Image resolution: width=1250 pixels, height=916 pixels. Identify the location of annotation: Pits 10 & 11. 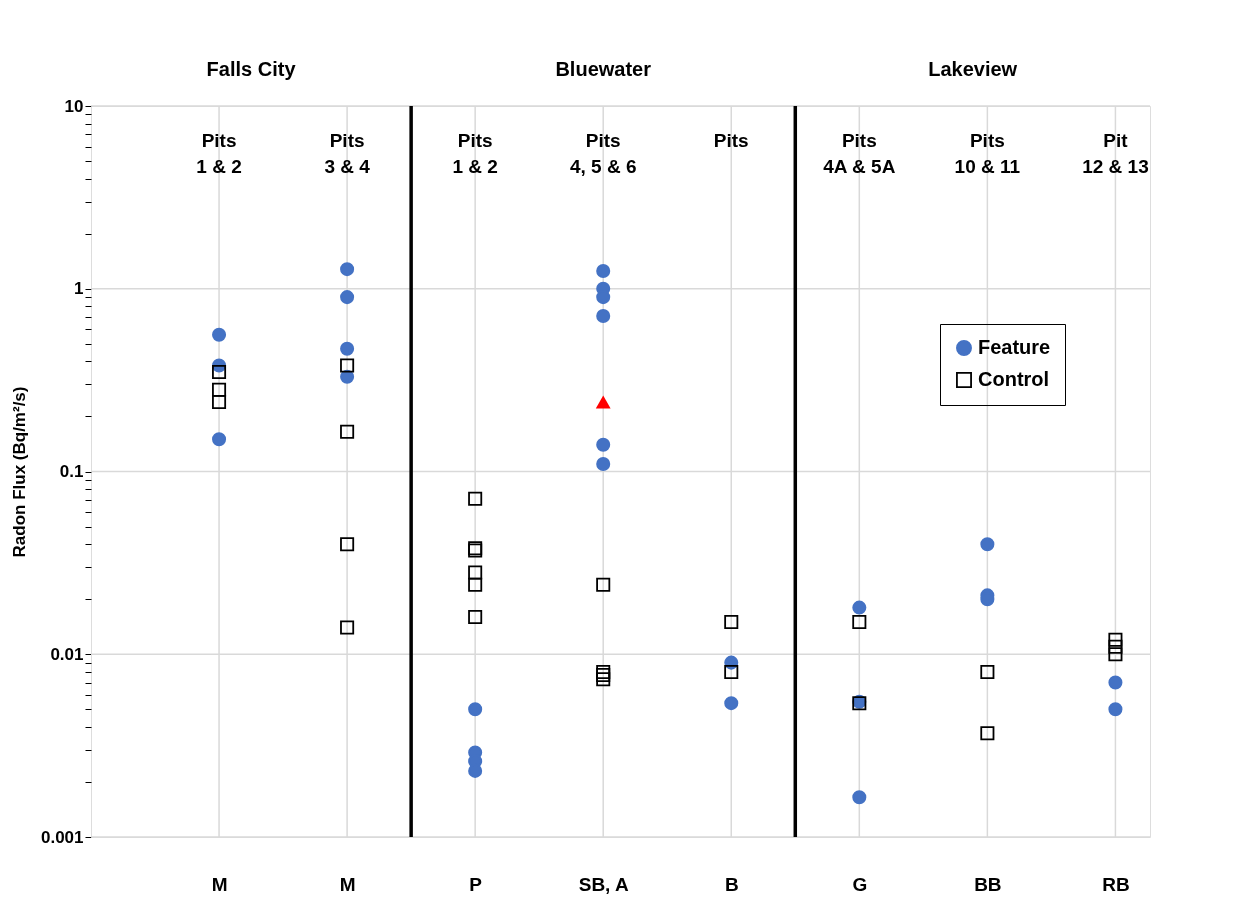
(987, 153).